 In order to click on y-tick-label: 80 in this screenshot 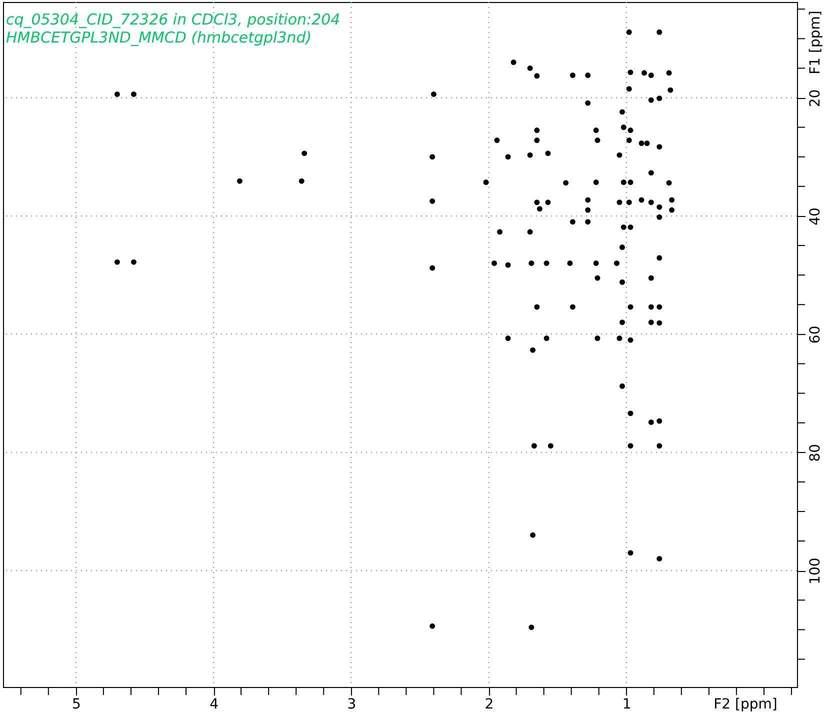, I will do `click(816, 453)`.